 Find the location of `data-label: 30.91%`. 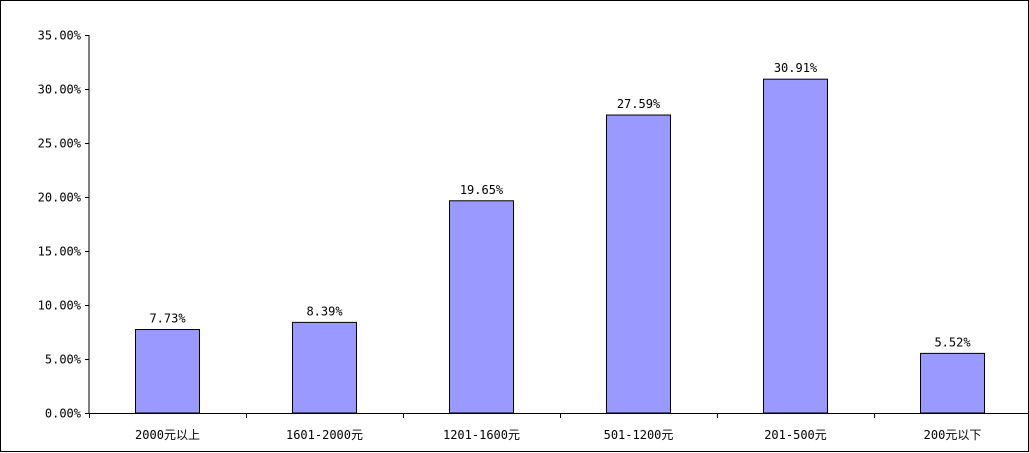

data-label: 30.91% is located at coordinates (796, 68).